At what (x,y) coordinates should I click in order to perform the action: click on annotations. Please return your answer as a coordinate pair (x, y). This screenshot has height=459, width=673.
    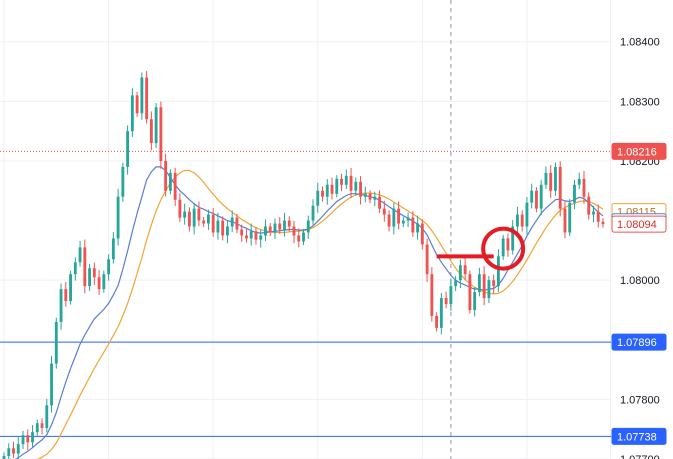
    Looking at the image, I should click on (481, 248).